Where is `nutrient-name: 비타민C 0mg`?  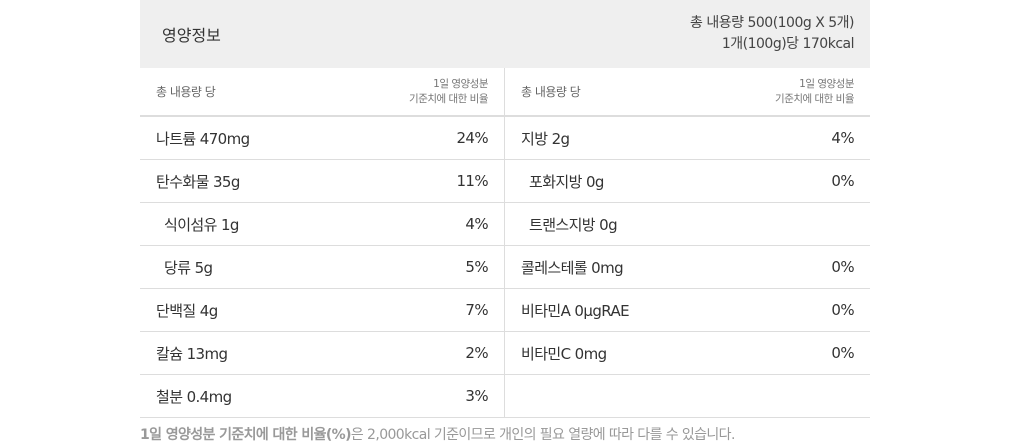 nutrient-name: 비타민C 0mg is located at coordinates (564, 353).